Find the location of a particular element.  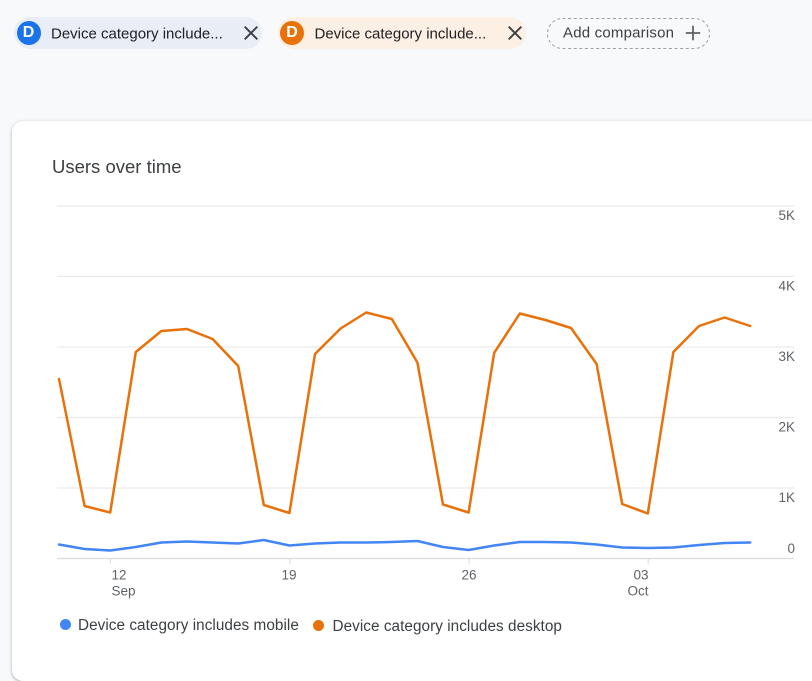

svg-text: 0 is located at coordinates (791, 548).